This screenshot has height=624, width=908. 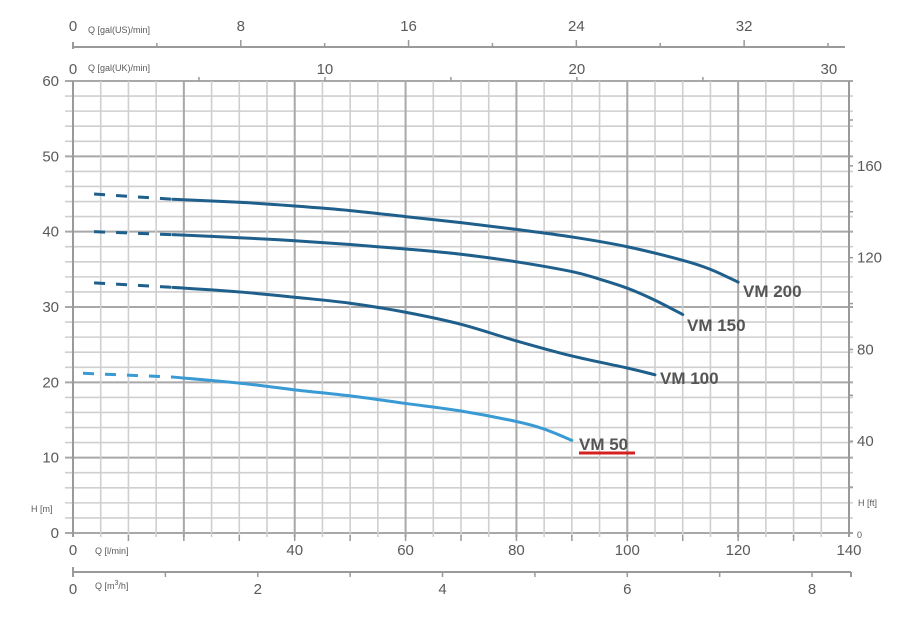 I want to click on bottom-lmin-tick-label: 140, so click(x=848, y=550).